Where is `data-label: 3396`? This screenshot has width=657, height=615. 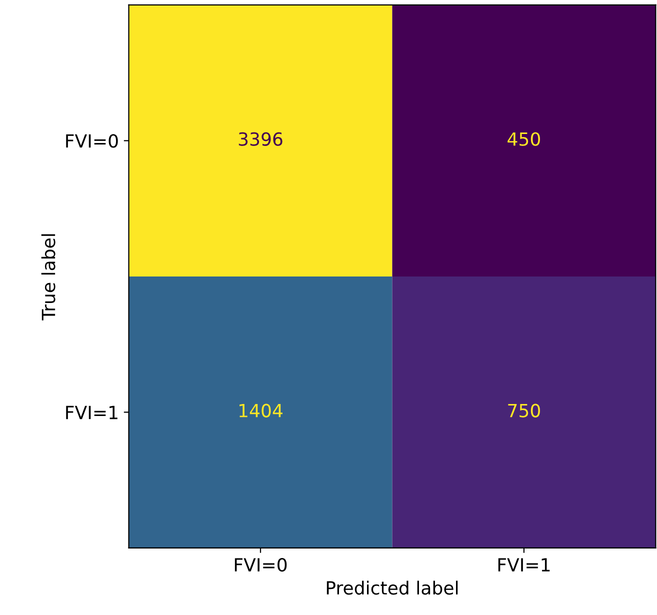
data-label: 3396 is located at coordinates (260, 139).